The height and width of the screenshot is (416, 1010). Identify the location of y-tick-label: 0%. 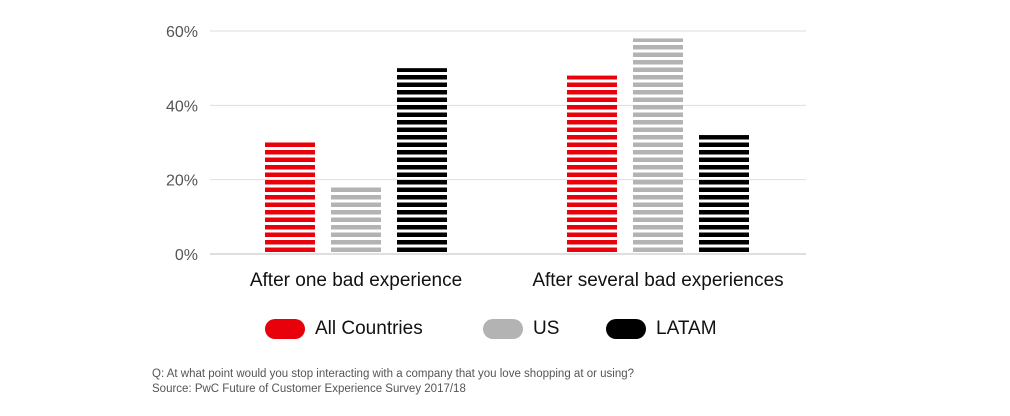
(186, 255).